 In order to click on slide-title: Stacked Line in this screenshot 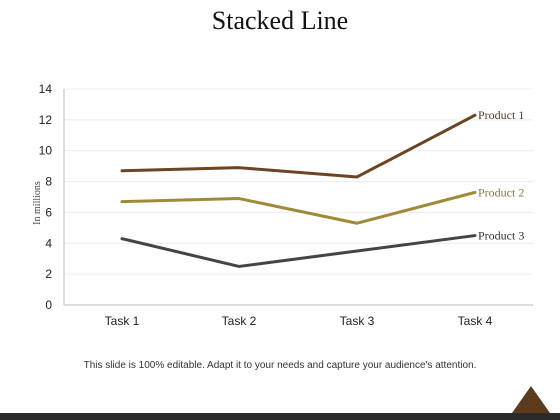, I will do `click(280, 20)`.